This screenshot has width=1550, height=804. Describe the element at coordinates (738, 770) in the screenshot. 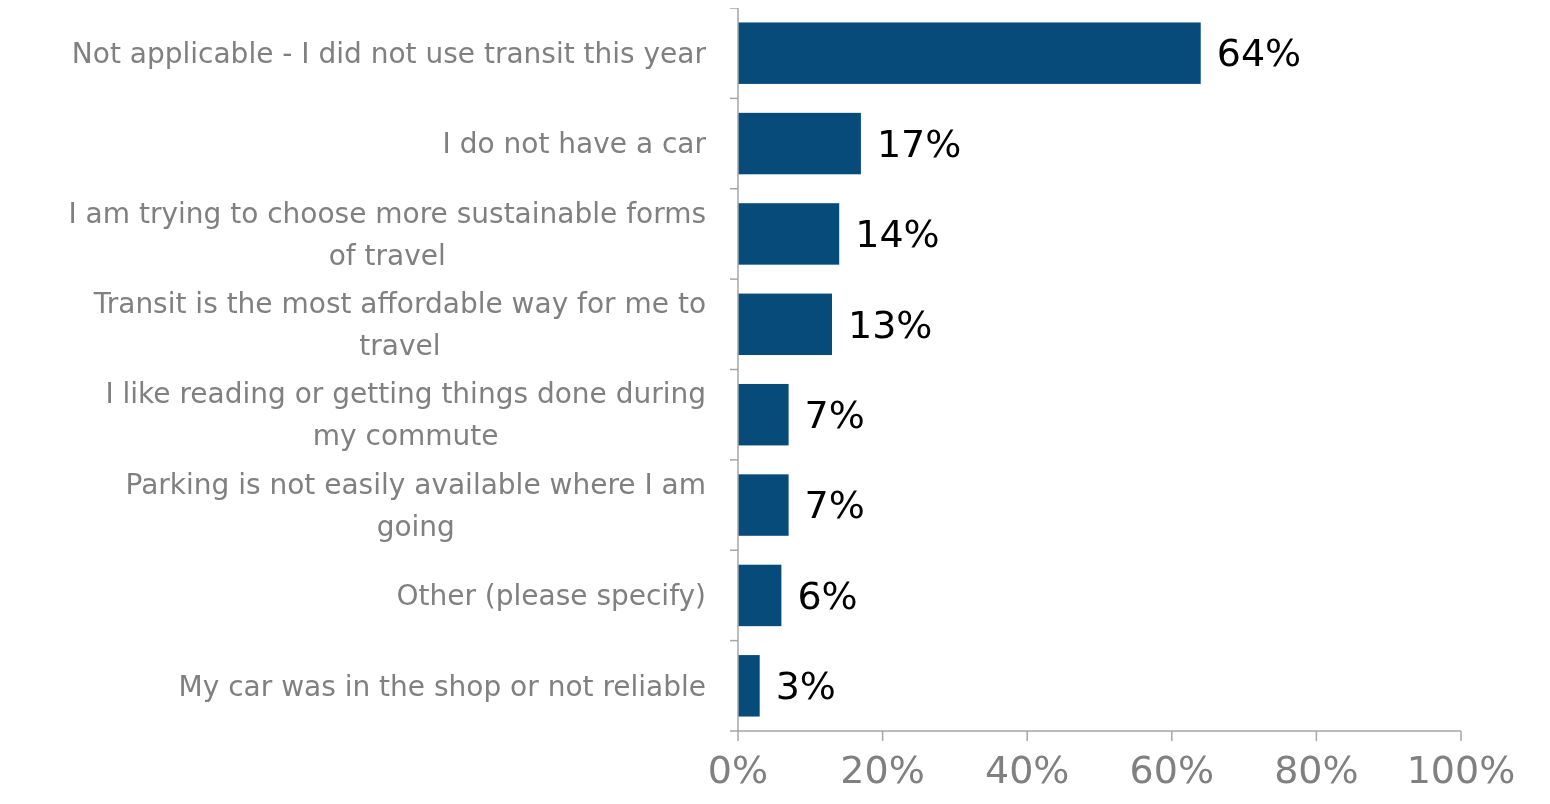

I see `x-tick-label: 0%` at that location.